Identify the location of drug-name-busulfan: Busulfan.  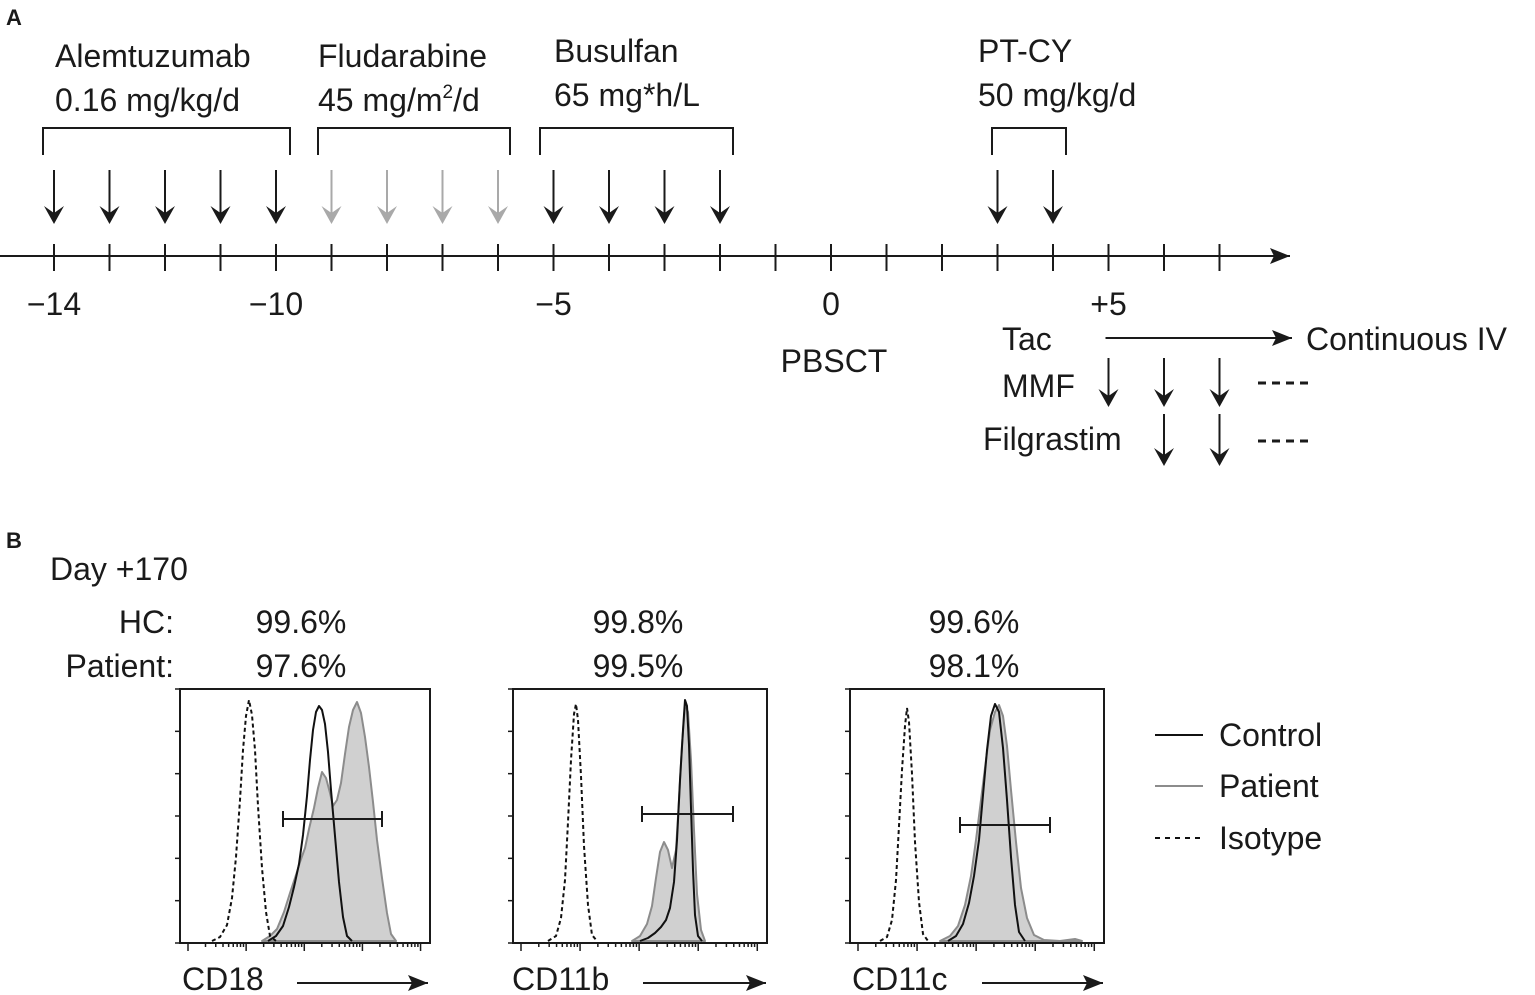
(616, 51).